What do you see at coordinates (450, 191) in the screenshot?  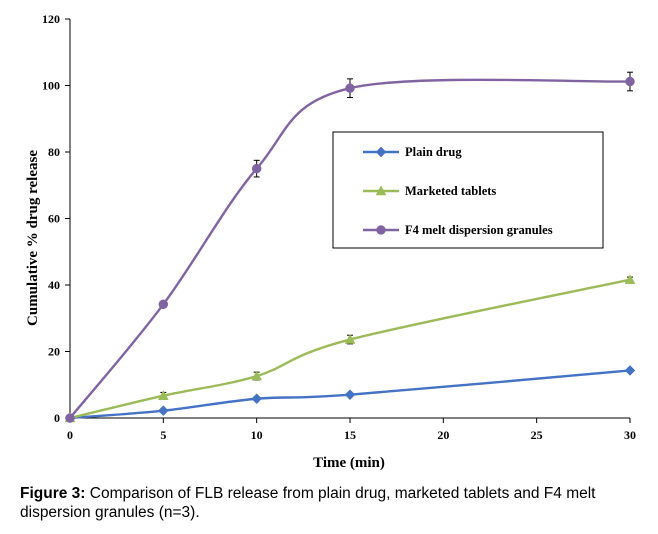 I see `legend-label: Marketed tablets` at bounding box center [450, 191].